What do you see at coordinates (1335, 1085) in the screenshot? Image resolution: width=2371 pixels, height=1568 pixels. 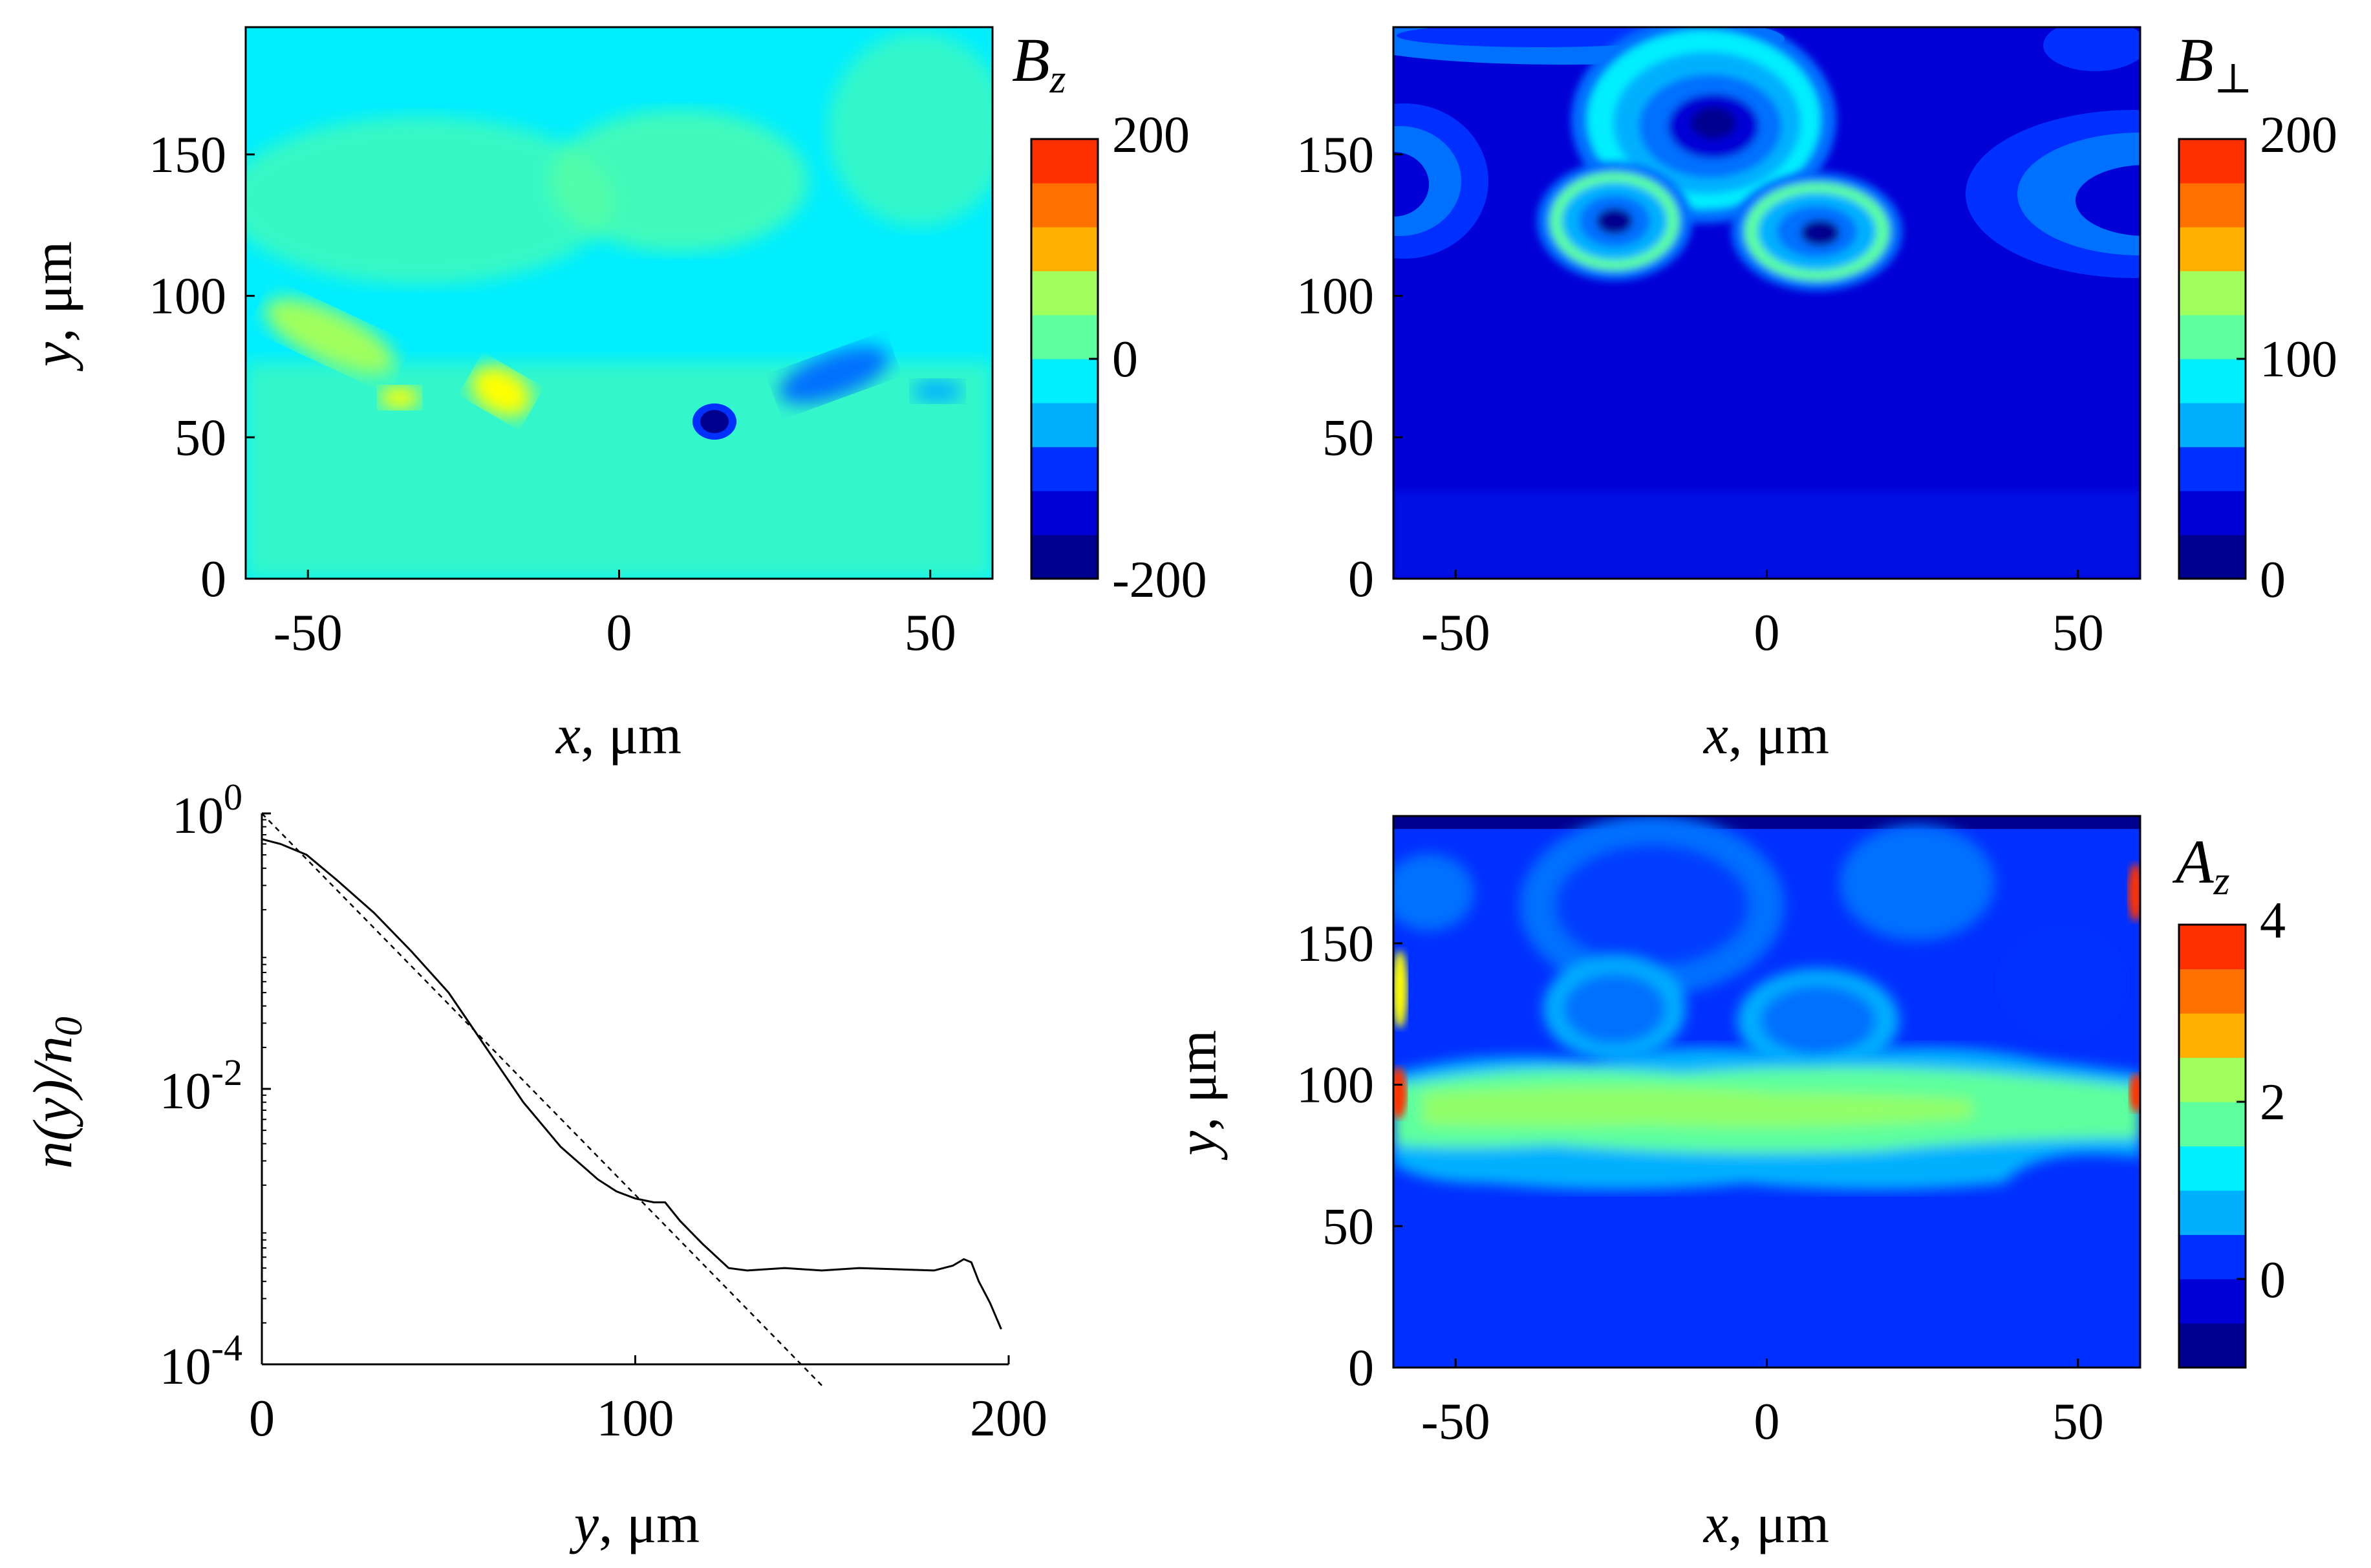 I see `az-y-tick-label: 100` at bounding box center [1335, 1085].